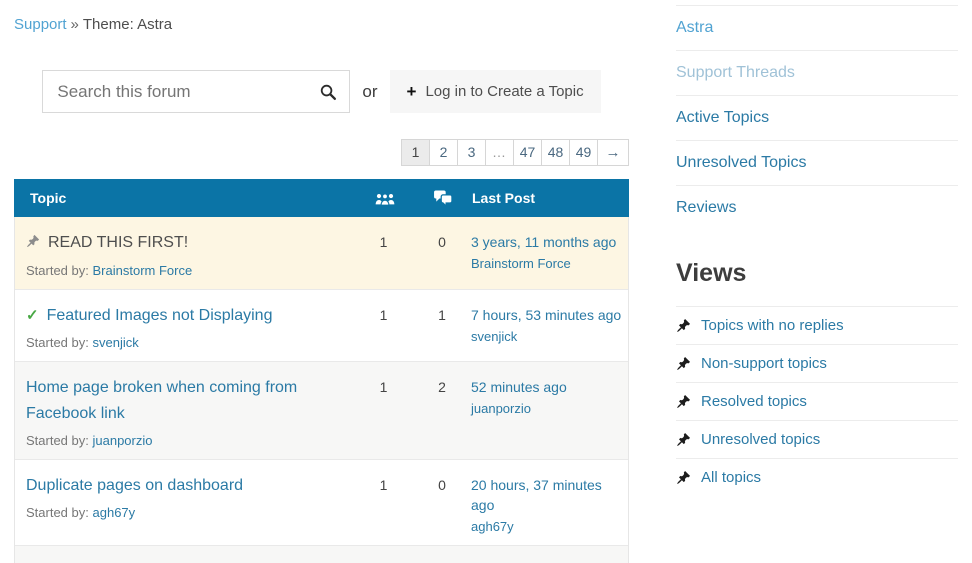 This screenshot has width=972, height=563. I want to click on last-post-cell: 52 minutes ago juanporzio, so click(549, 411).